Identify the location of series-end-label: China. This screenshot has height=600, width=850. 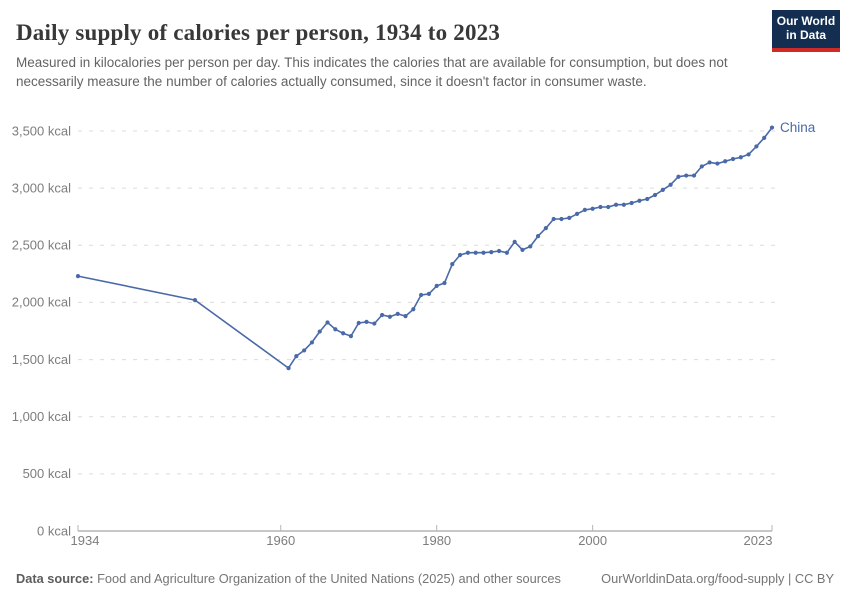
(798, 127).